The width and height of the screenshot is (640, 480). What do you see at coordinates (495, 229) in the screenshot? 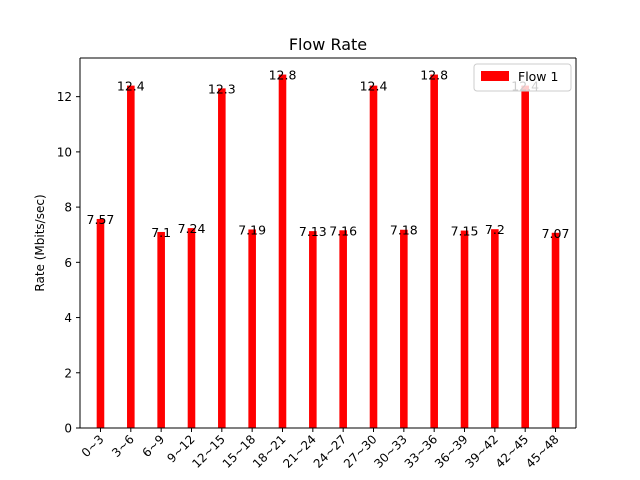
I see `data-label-39~42: 7.2` at bounding box center [495, 229].